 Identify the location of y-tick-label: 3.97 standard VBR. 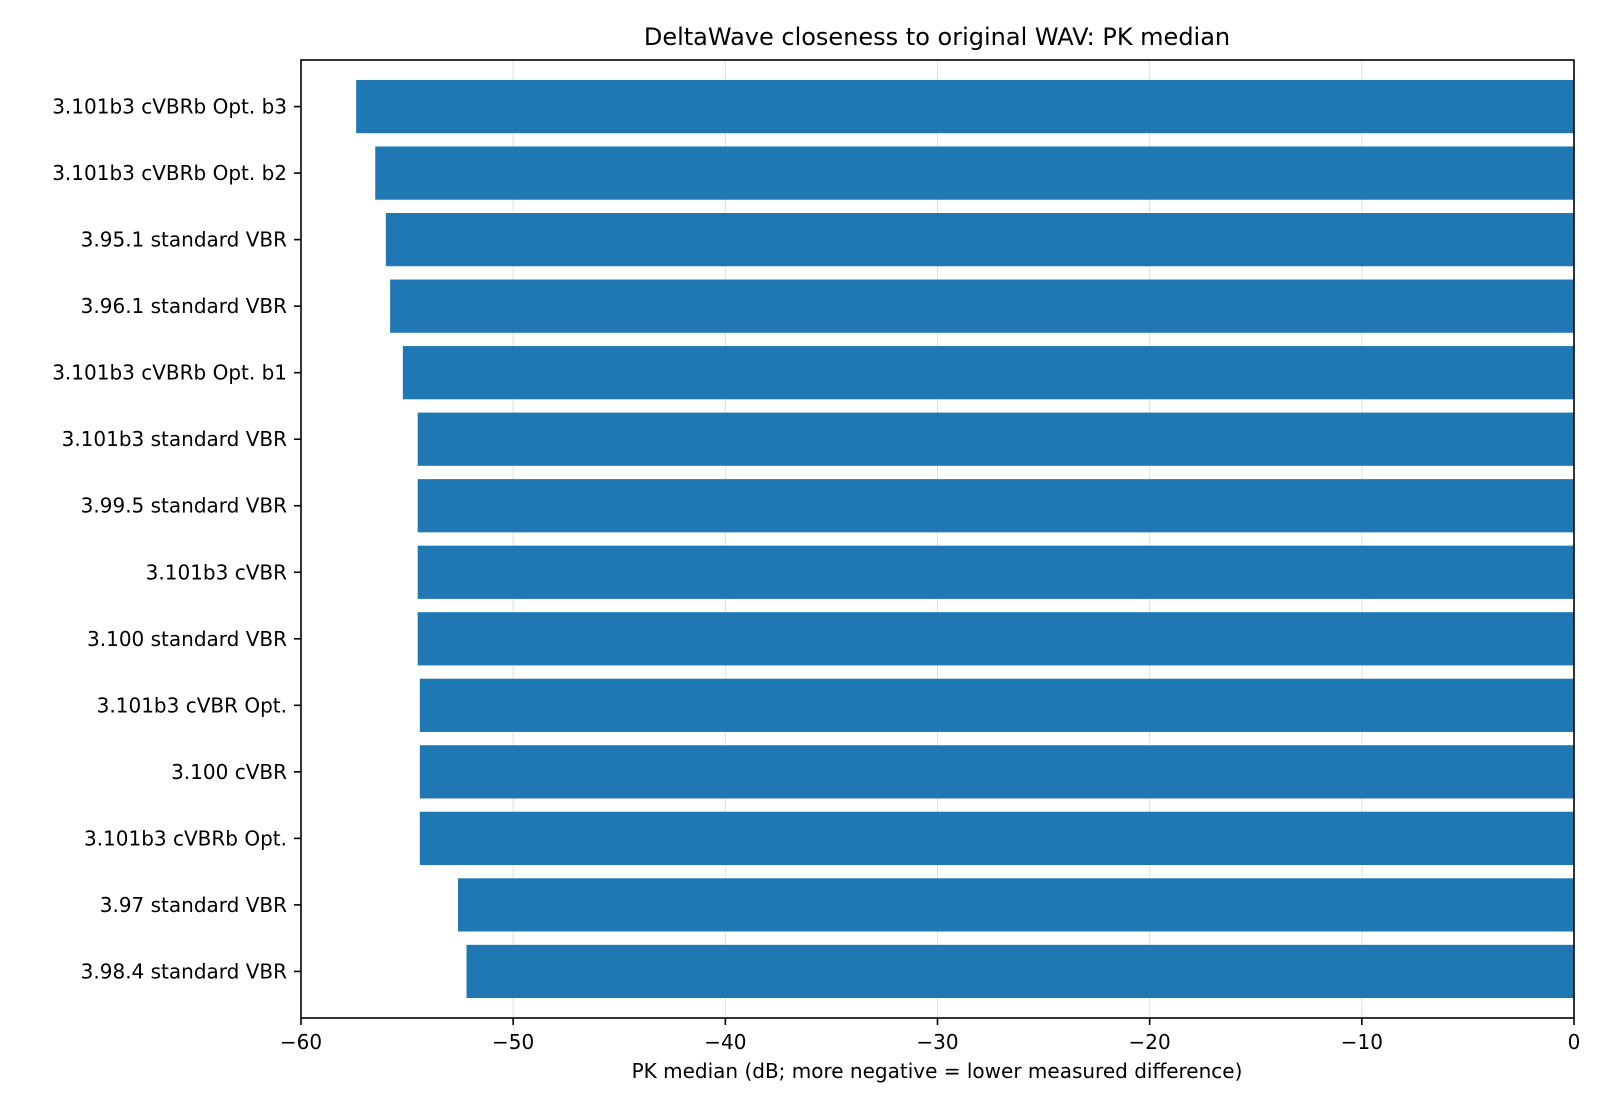
(193, 905).